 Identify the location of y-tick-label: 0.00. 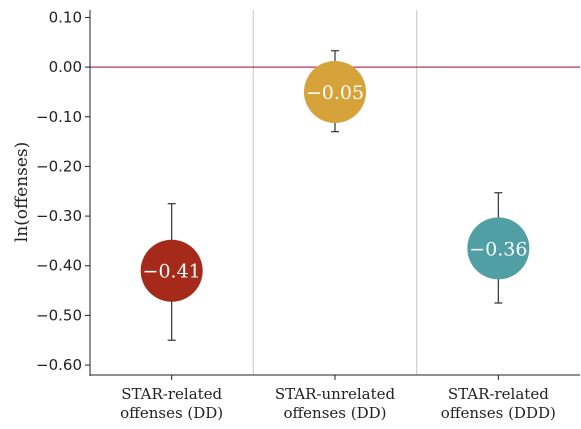
(65, 67).